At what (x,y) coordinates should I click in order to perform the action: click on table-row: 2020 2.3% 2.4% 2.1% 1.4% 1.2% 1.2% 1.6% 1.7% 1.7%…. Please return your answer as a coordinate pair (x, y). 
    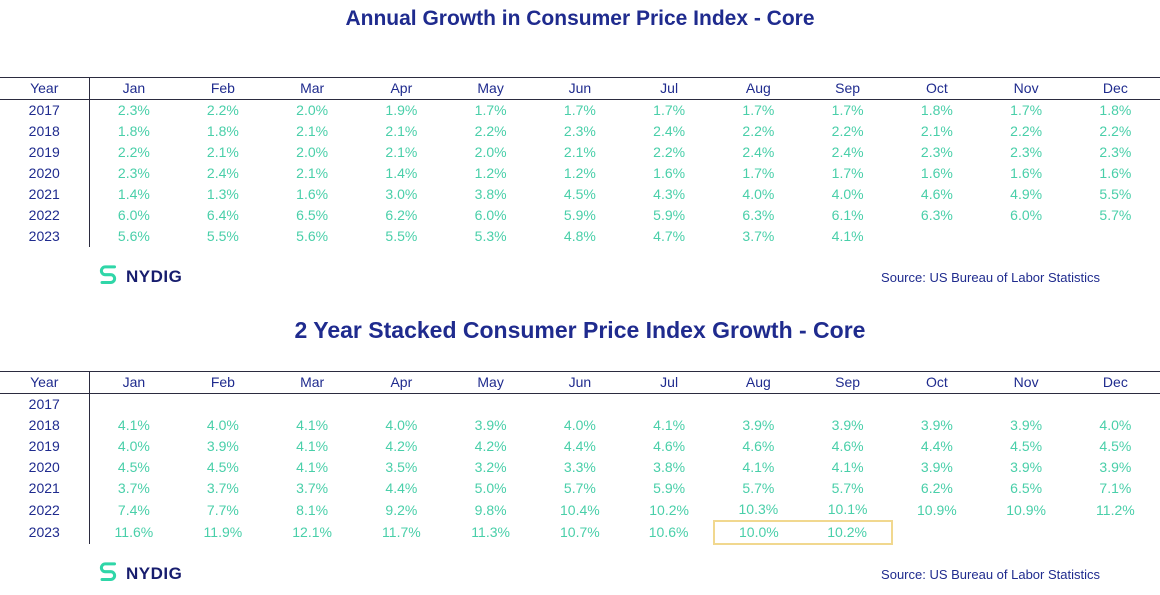
    Looking at the image, I should click on (580, 173).